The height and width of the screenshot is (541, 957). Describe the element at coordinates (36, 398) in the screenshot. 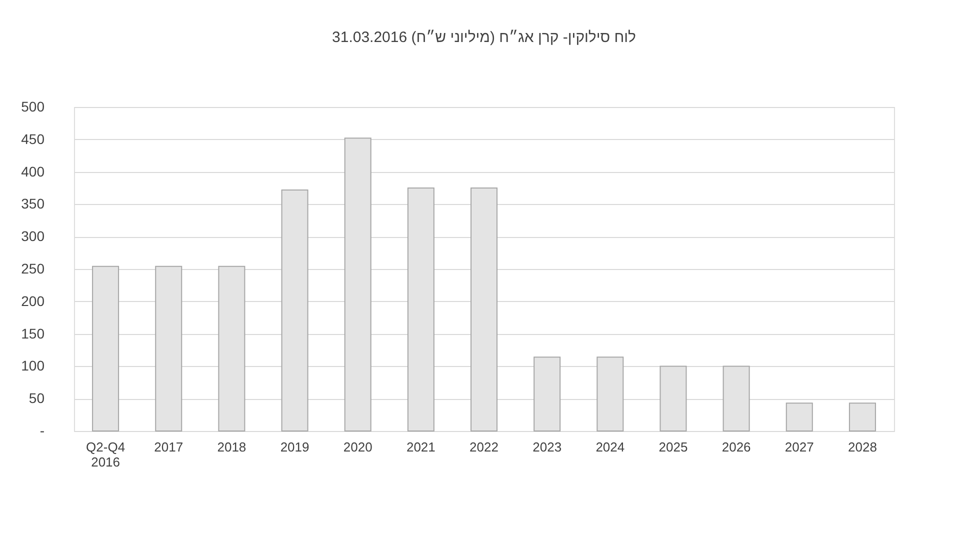

I see `y-tick-label: 50` at that location.